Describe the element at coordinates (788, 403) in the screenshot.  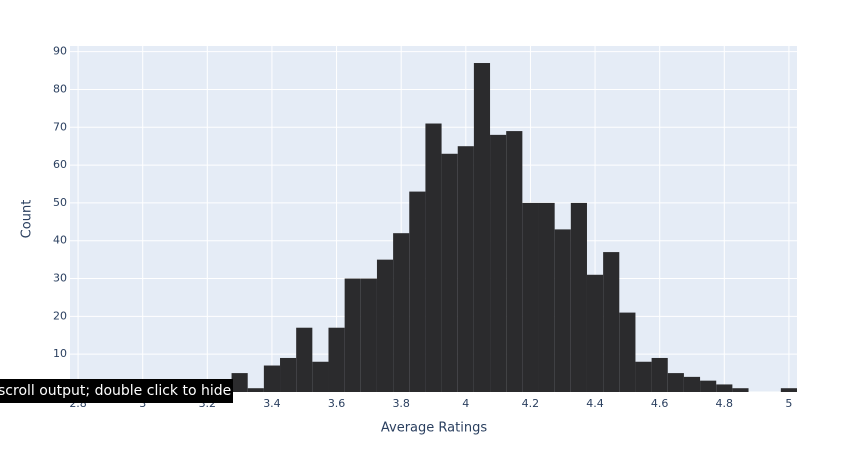
I see `x-tick-label: 5` at that location.